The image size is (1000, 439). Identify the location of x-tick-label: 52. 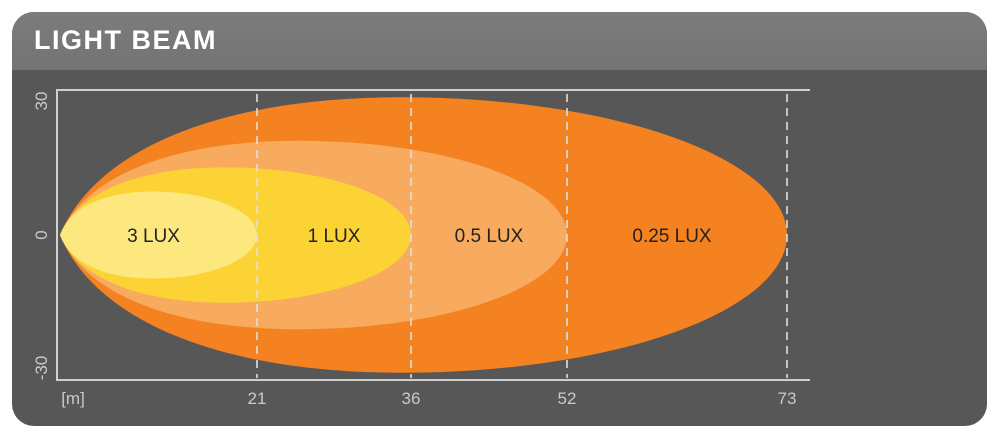
(567, 398).